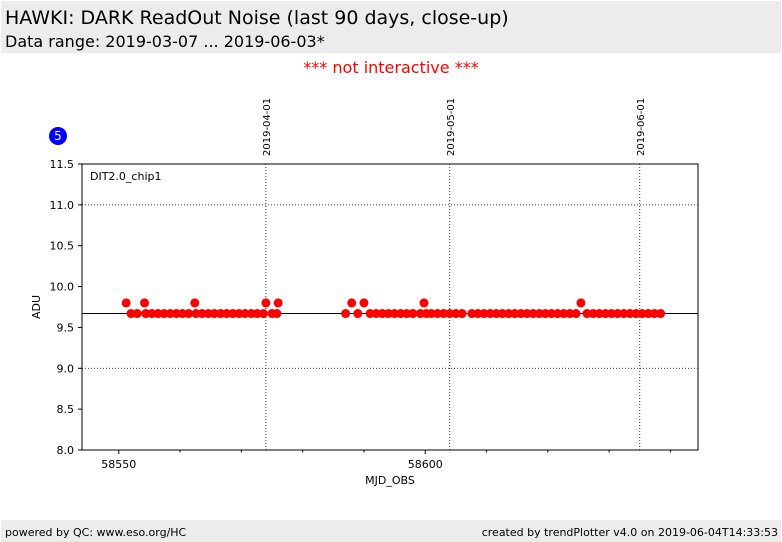 This screenshot has height=542, width=782. What do you see at coordinates (267, 127) in the screenshot?
I see `date-marker-label: 2019-04-01` at bounding box center [267, 127].